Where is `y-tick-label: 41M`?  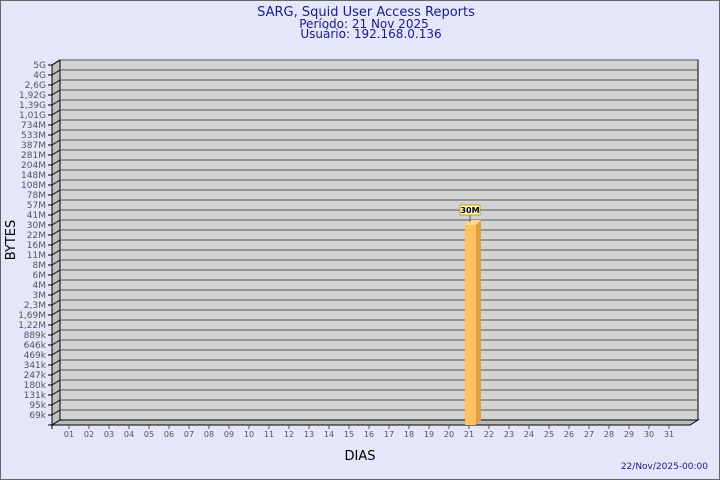 y-tick-label: 41M is located at coordinates (36, 216).